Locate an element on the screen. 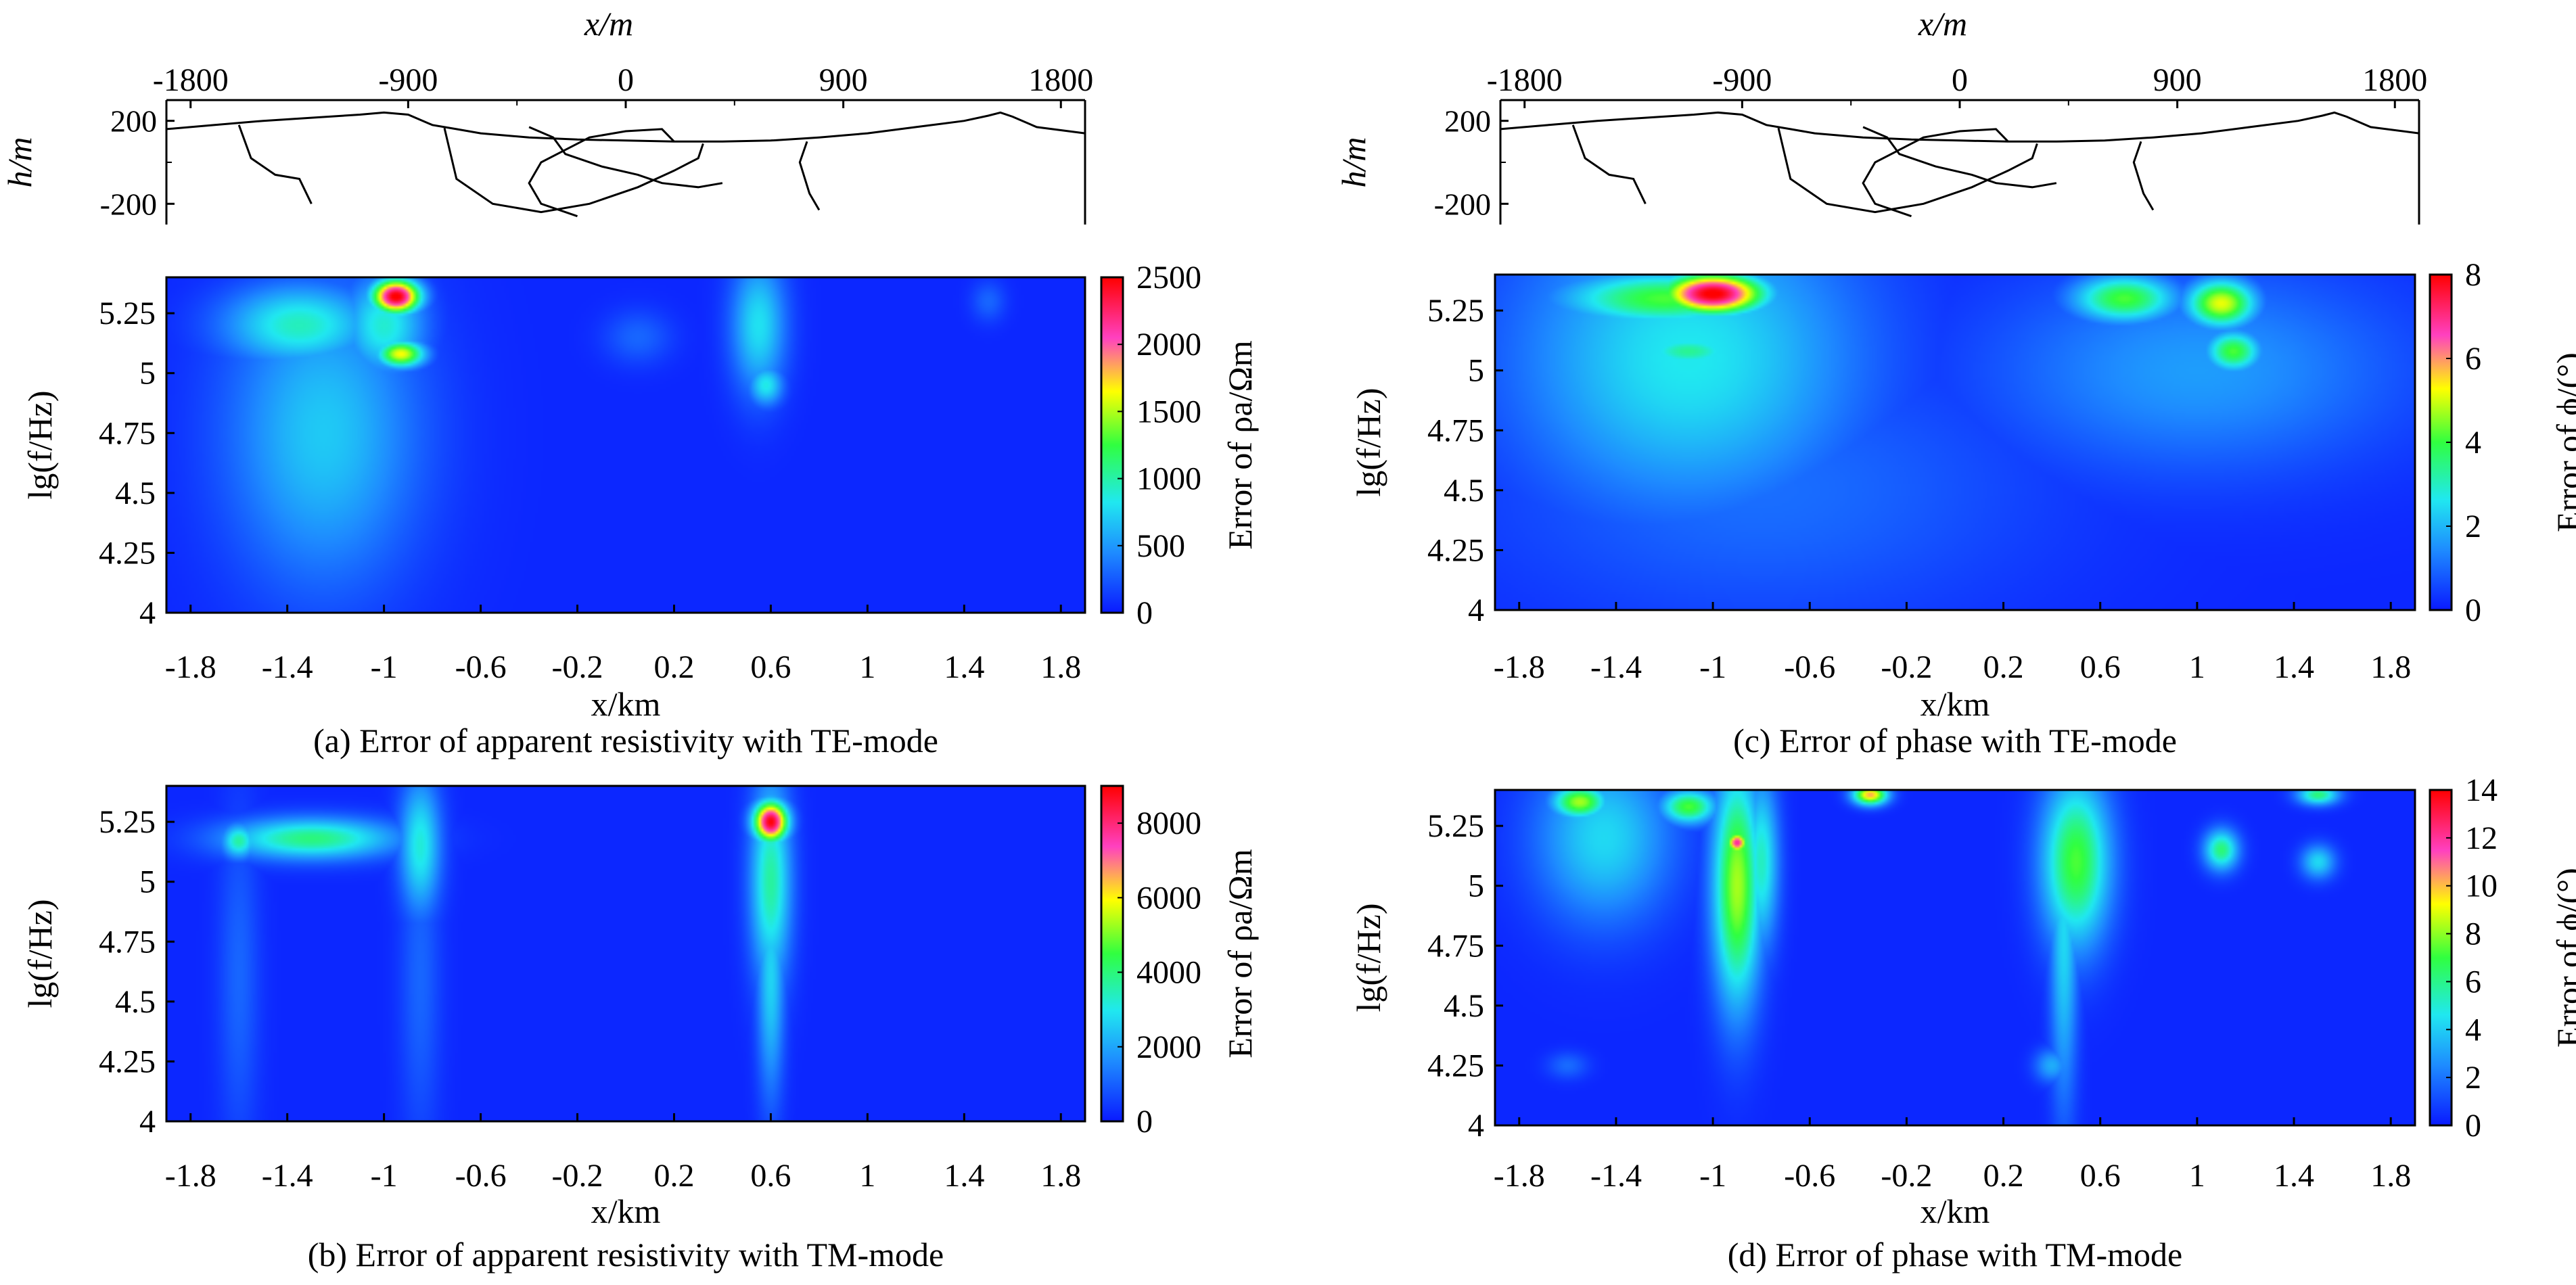  colorbar-tick-label: 0 is located at coordinates (2473, 1126).